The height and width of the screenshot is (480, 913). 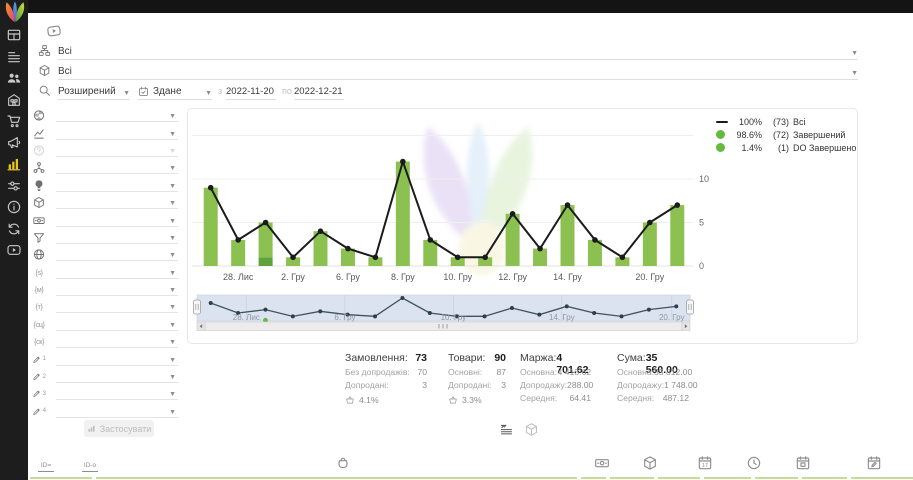 I want to click on filter-row-pencil4: 4 ▼, so click(x=105, y=411).